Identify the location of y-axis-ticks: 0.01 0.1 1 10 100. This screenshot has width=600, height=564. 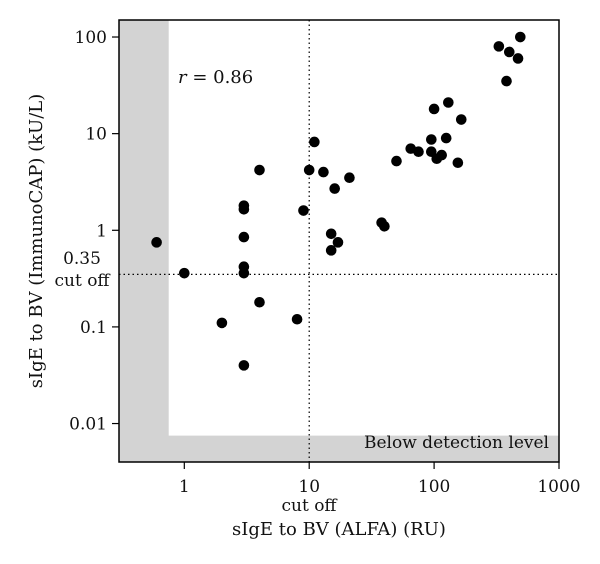
(94, 231).